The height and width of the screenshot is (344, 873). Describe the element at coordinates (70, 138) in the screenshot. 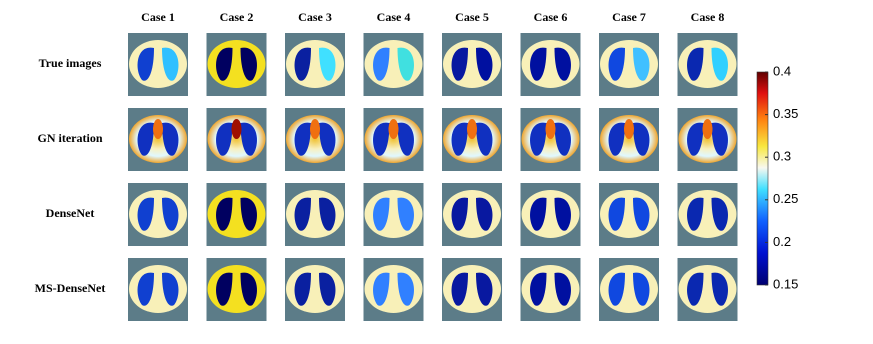

I see `row-label: GN iteration` at that location.